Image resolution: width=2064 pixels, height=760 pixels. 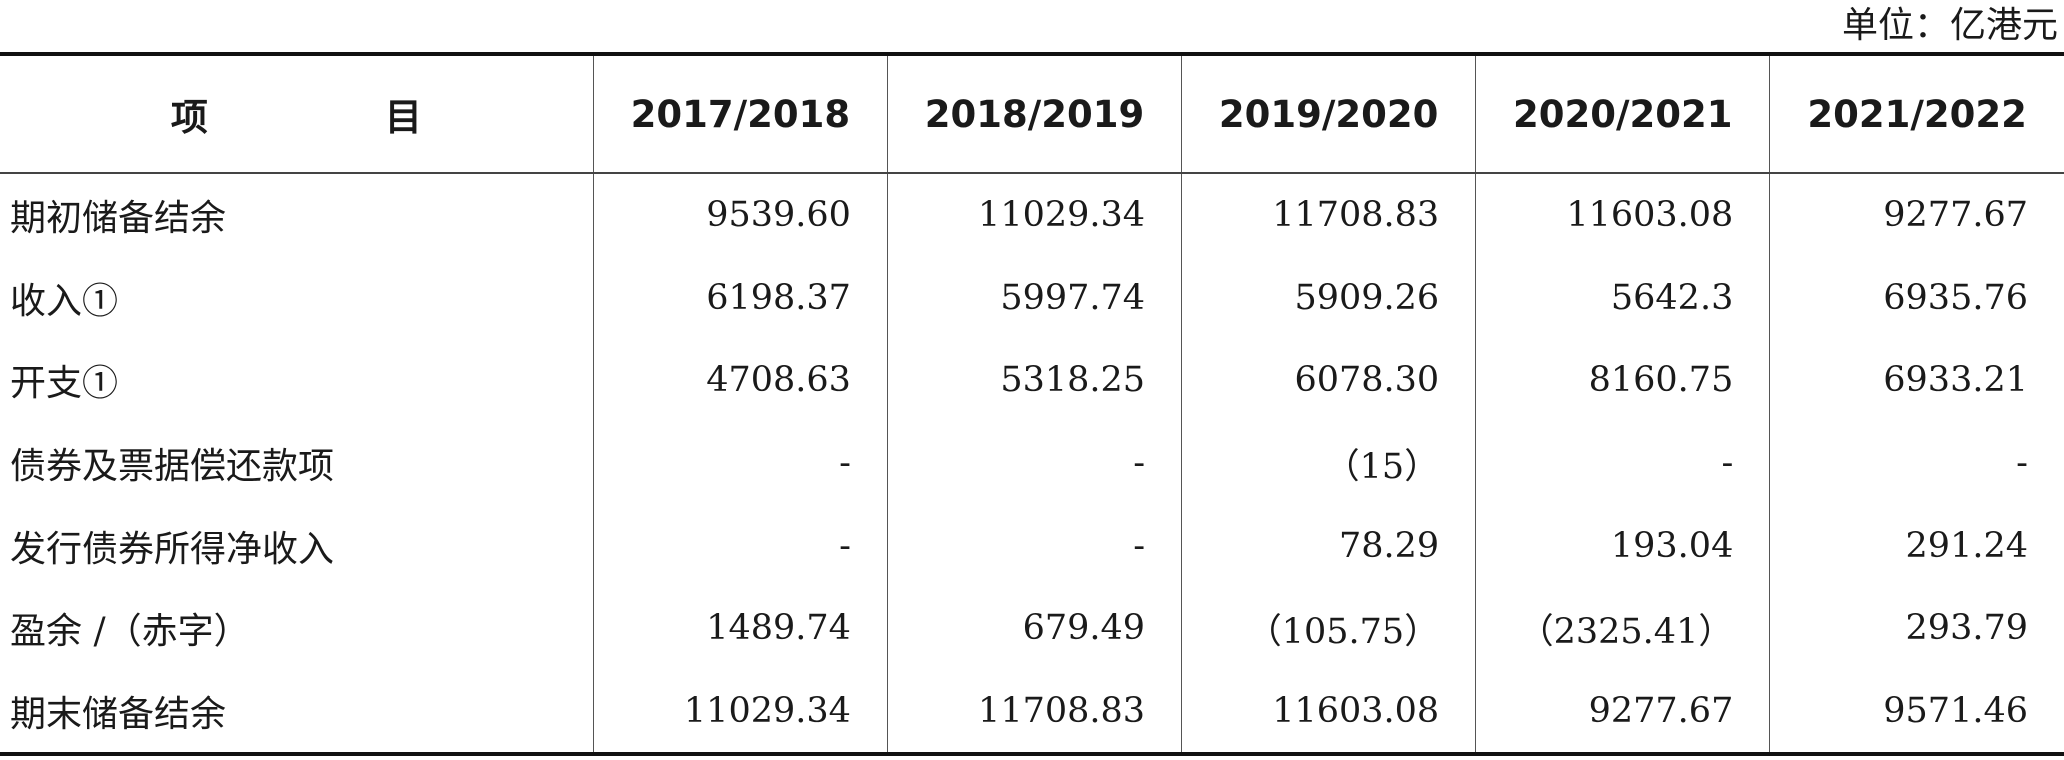 I want to click on table-cell: 4708.63, so click(x=740, y=380).